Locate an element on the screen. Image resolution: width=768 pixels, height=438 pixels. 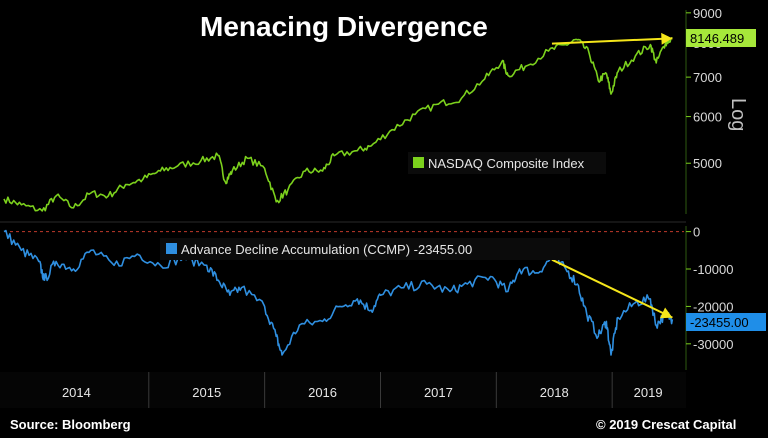
breadth-last-value-box is located at coordinates (726, 322).